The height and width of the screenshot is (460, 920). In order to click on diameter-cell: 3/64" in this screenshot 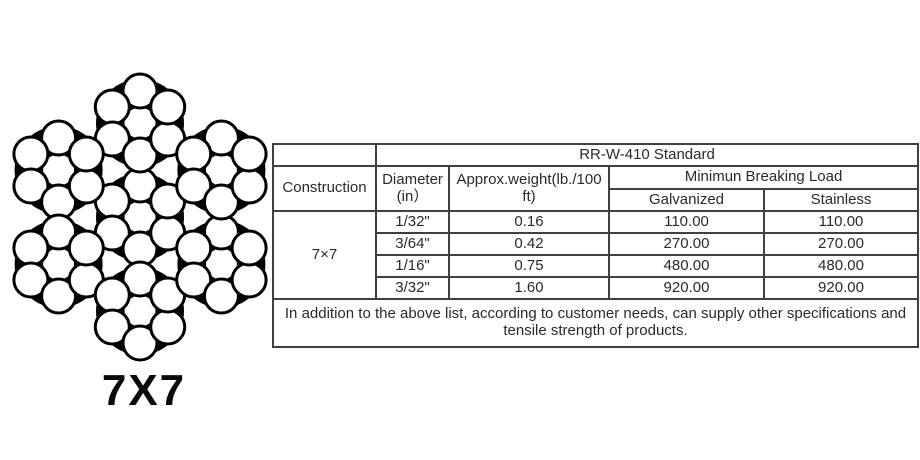, I will do `click(412, 244)`.